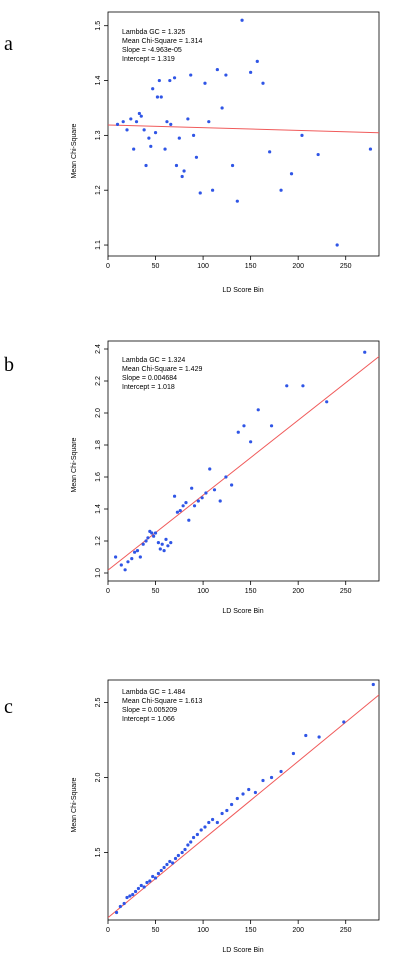 Image resolution: width=400 pixels, height=964 pixels. Describe the element at coordinates (8, 707) in the screenshot. I see `panel-letter: c` at that location.